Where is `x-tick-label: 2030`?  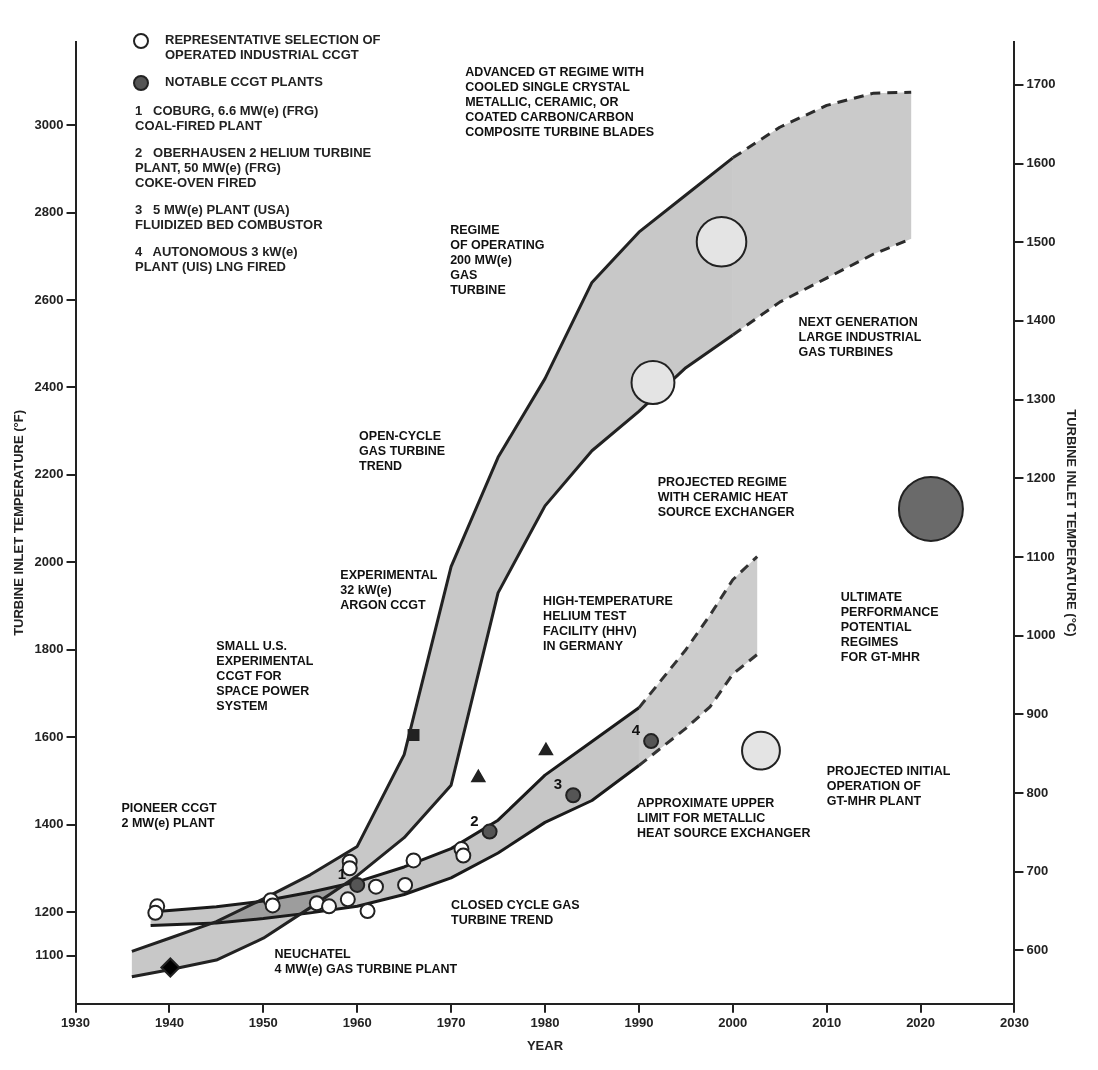
x-tick-label: 2030 is located at coordinates (1014, 1023).